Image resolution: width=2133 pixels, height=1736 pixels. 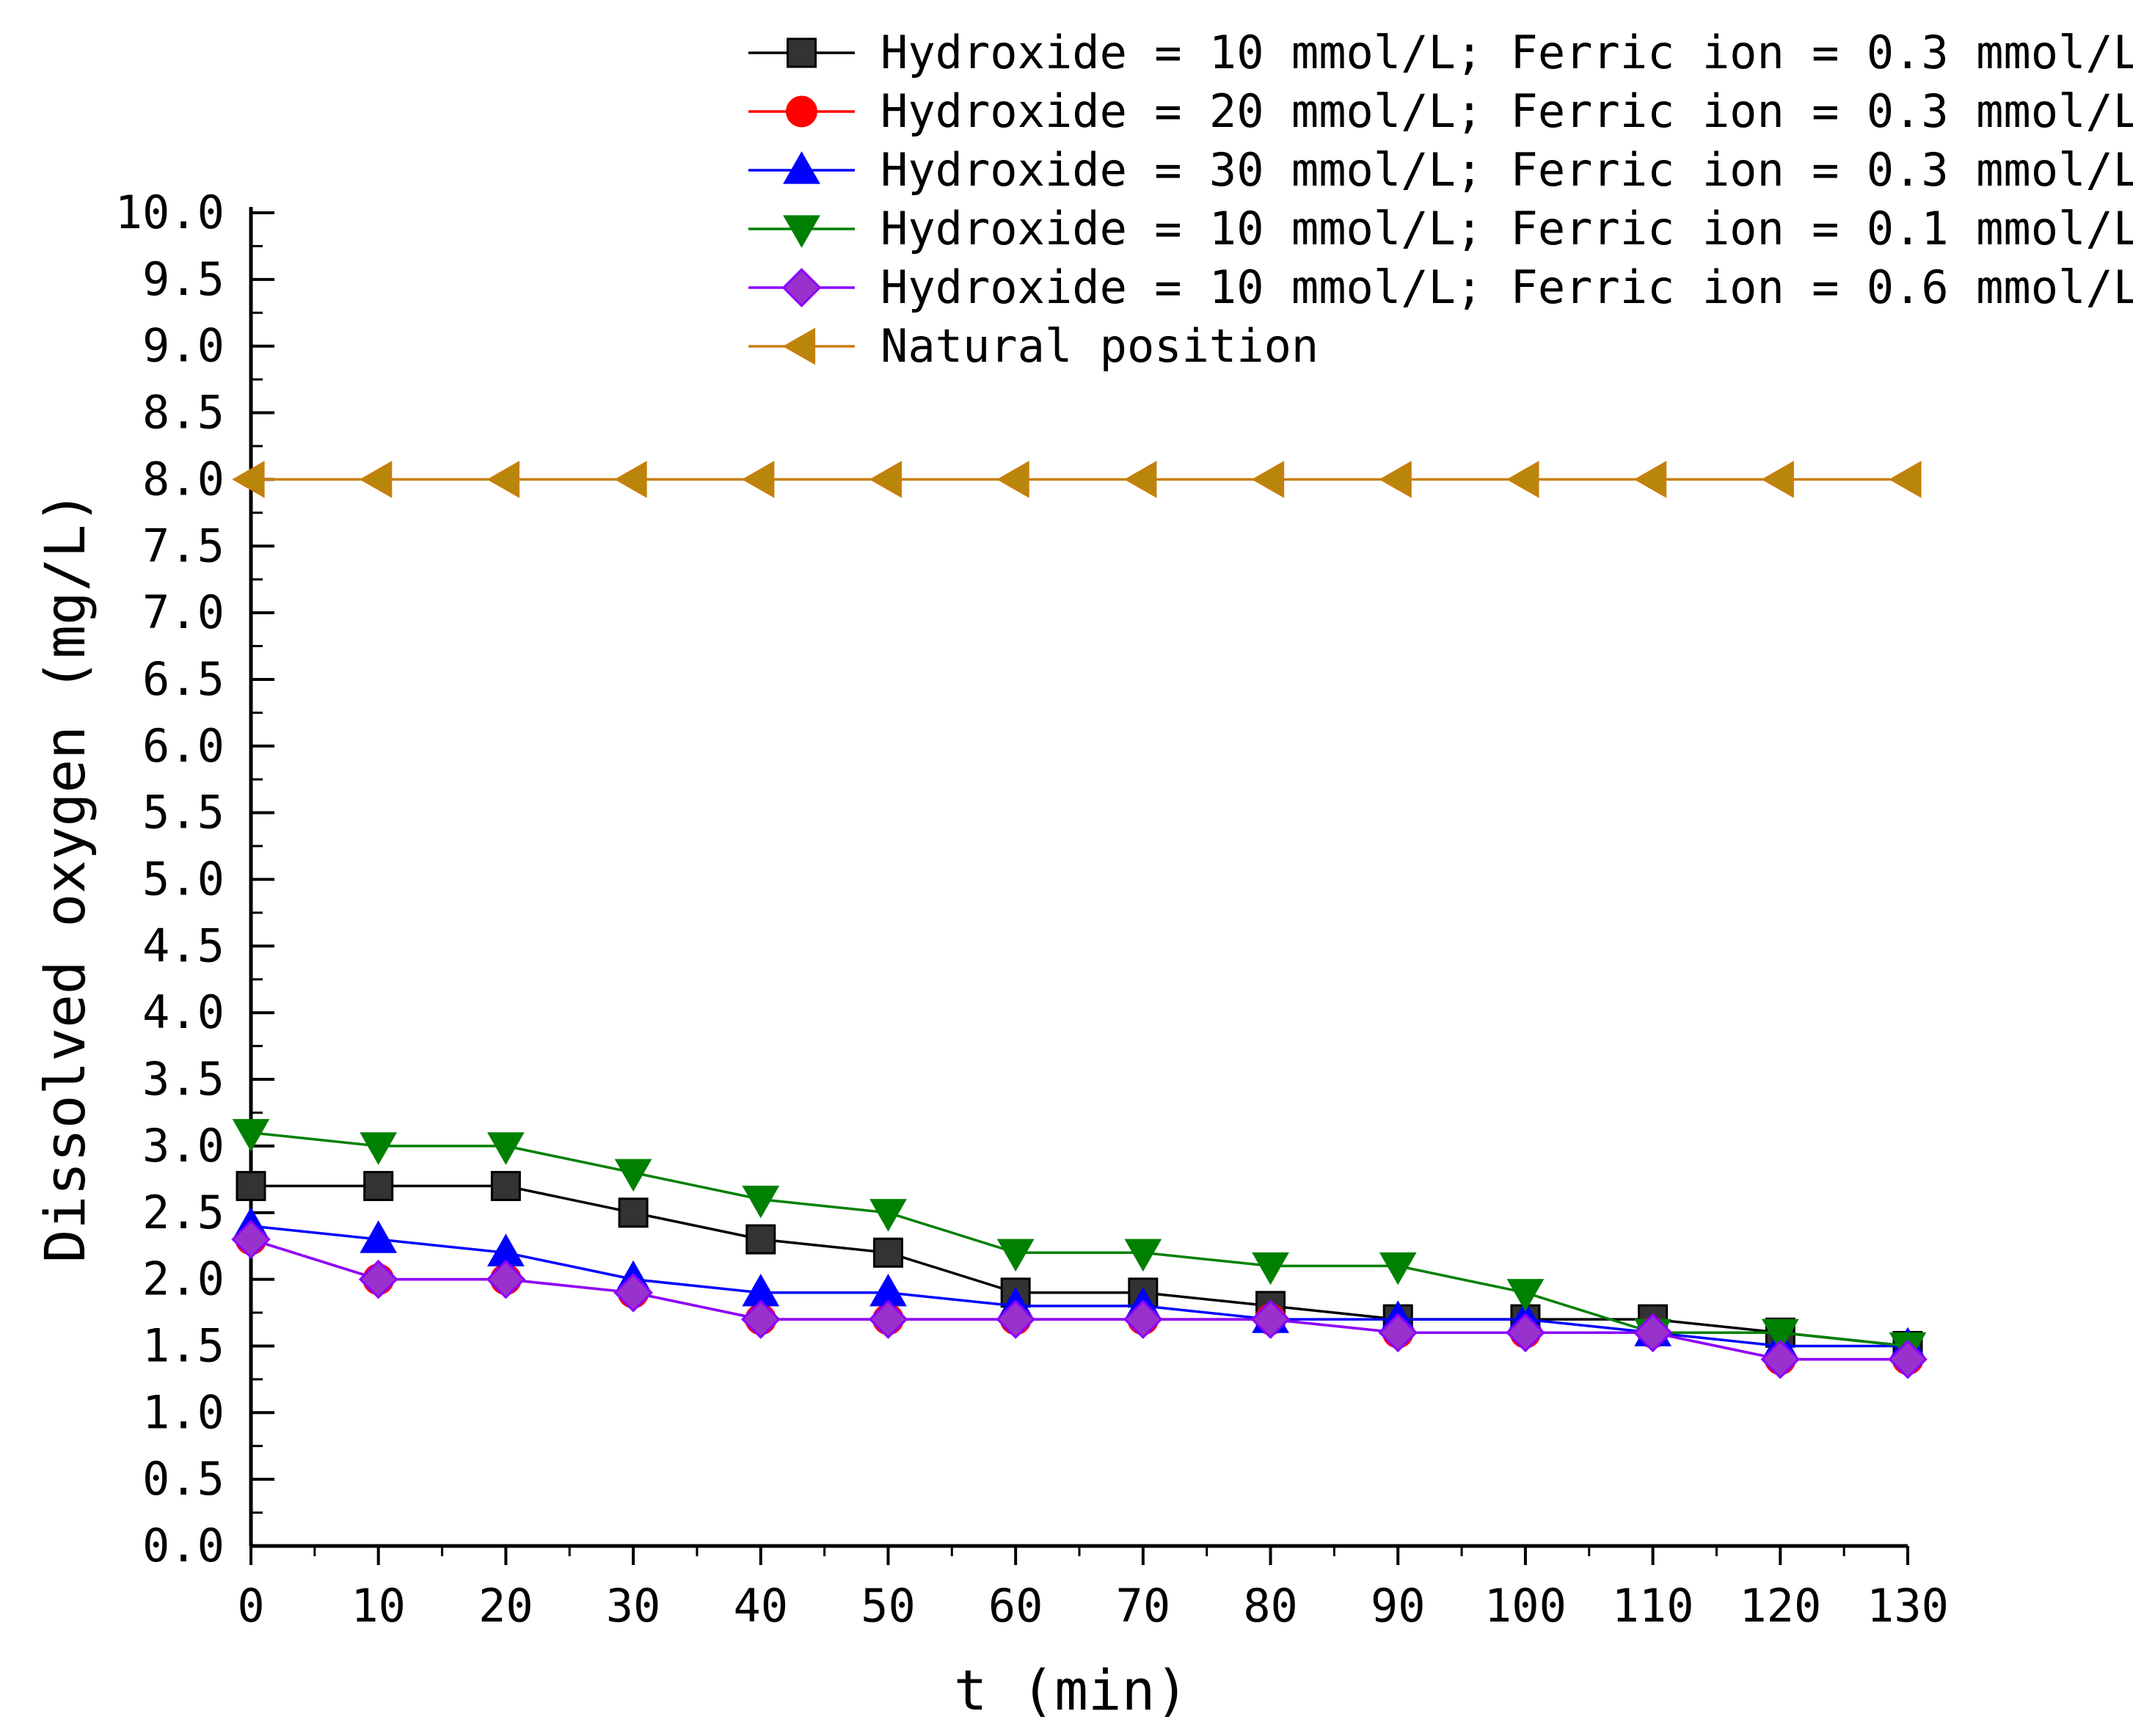 What do you see at coordinates (1653, 1606) in the screenshot?
I see `x-tick-label: 110` at bounding box center [1653, 1606].